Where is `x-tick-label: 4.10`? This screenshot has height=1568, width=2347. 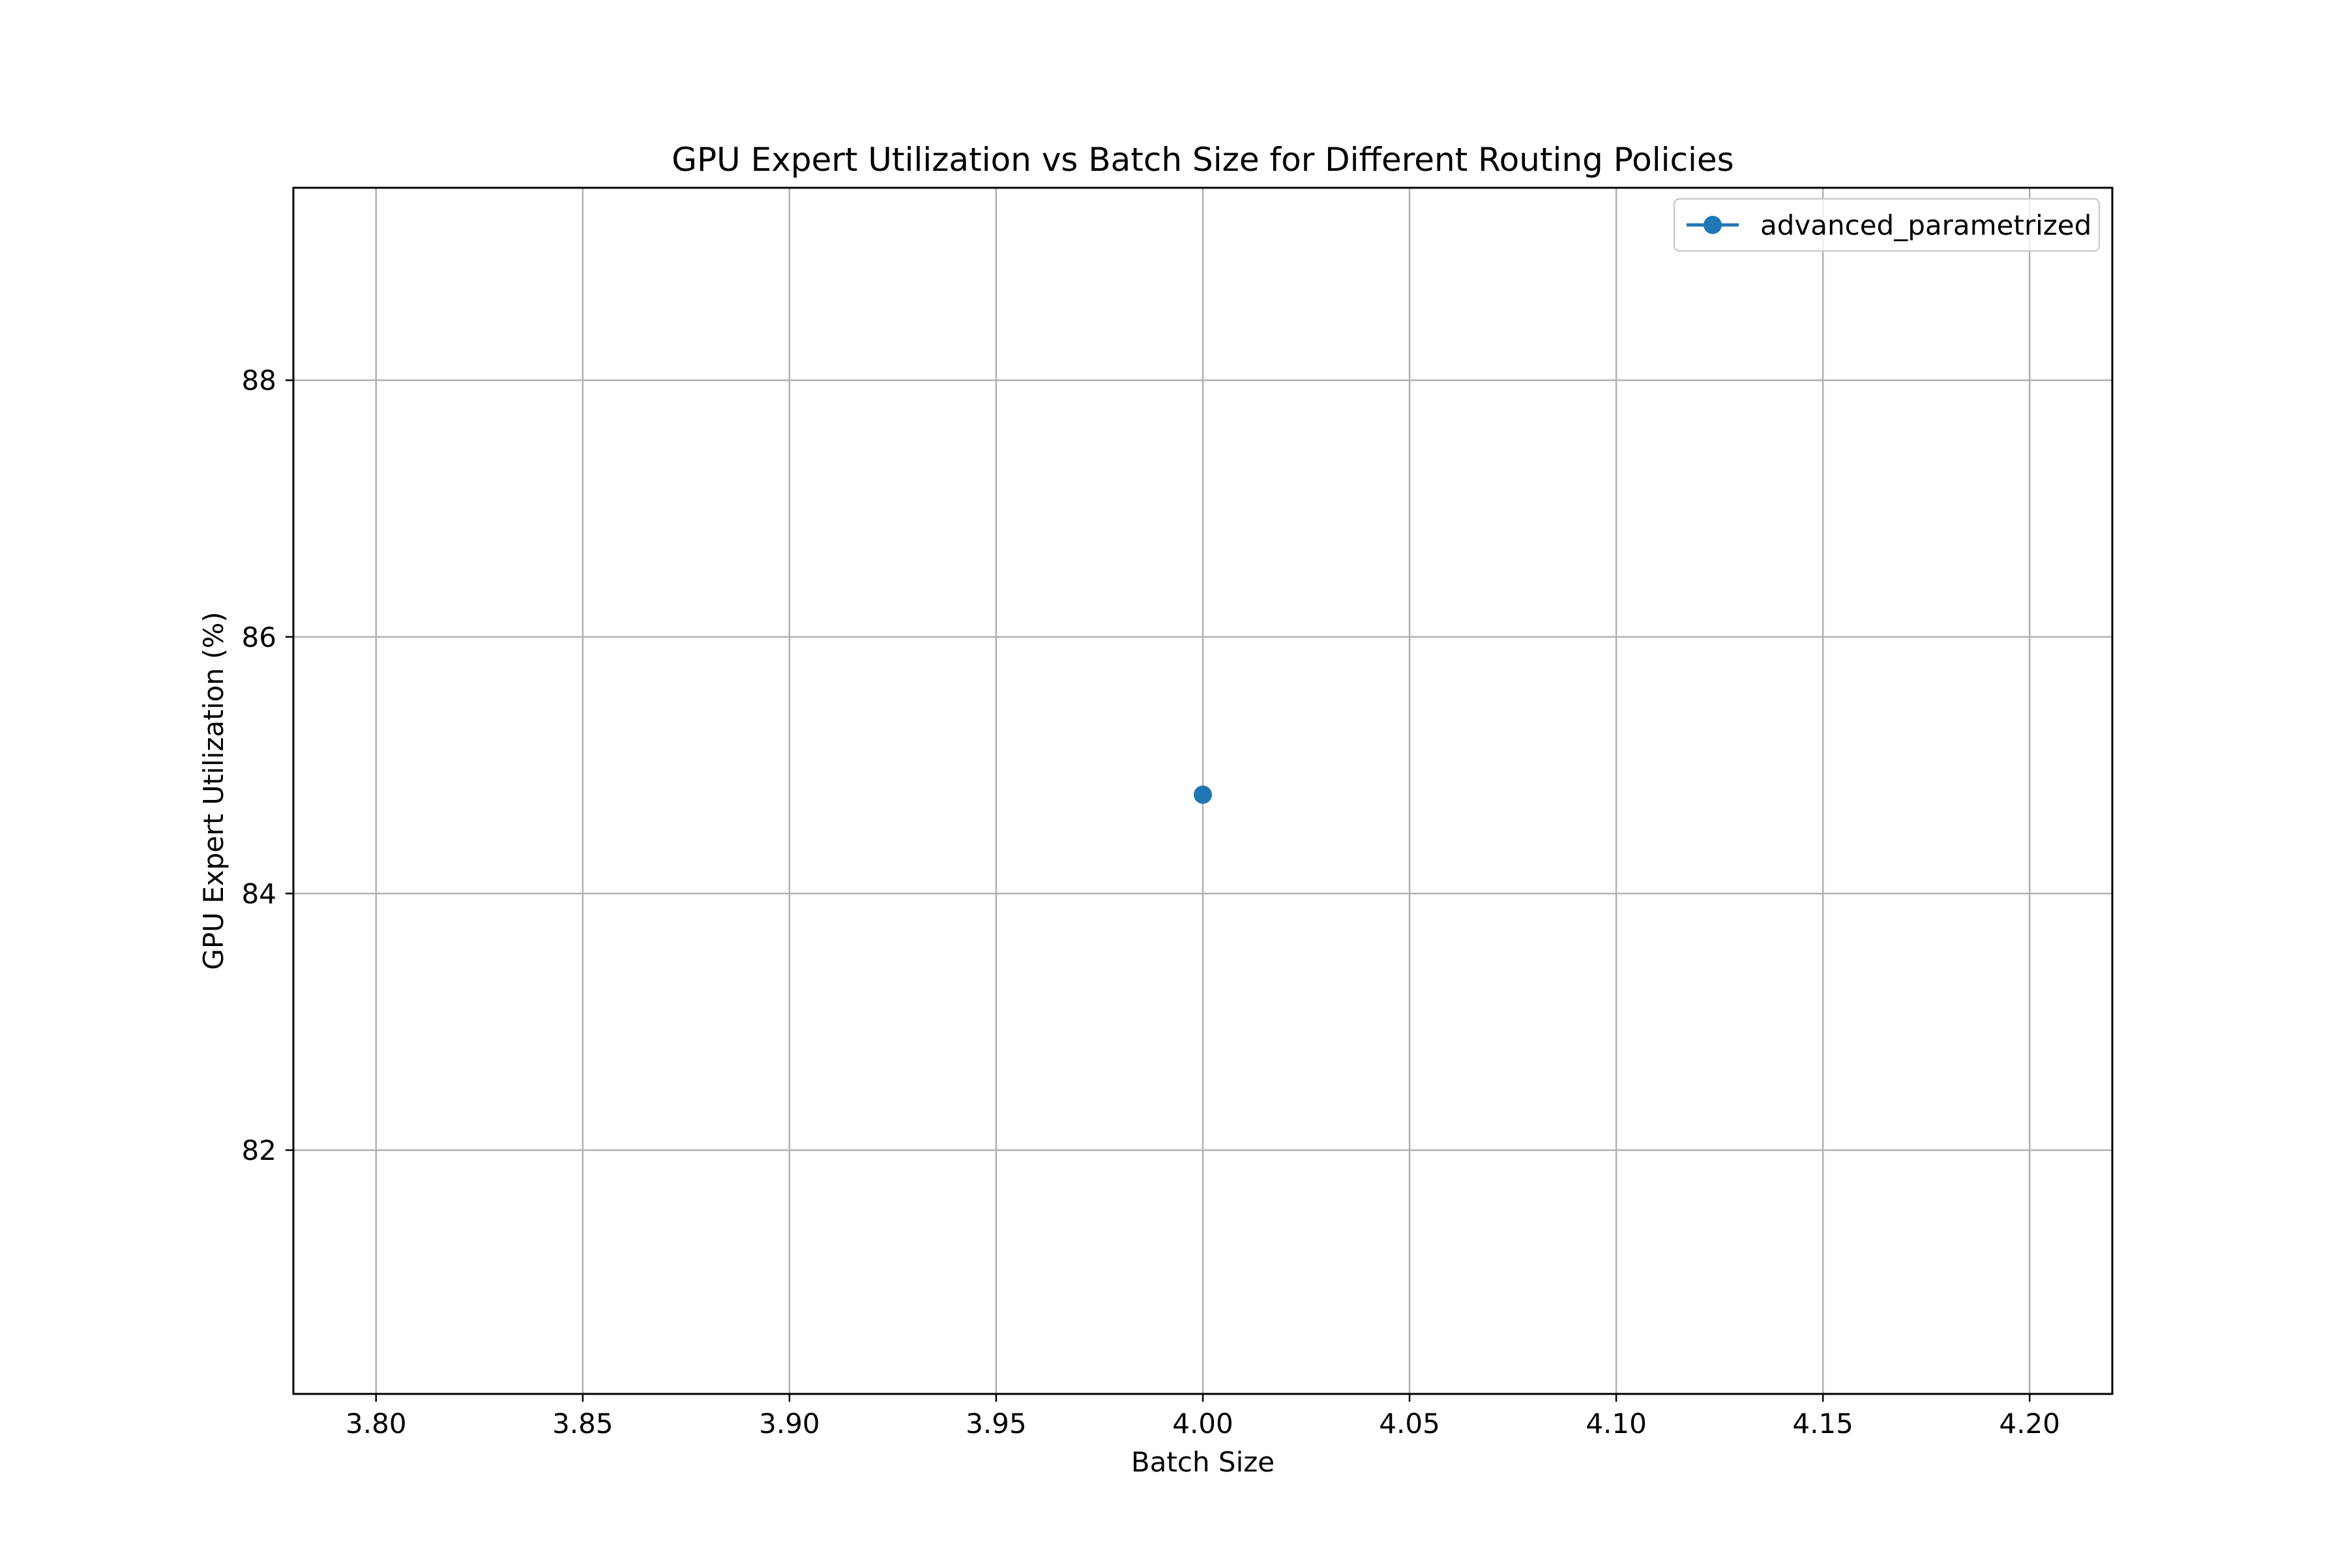 x-tick-label: 4.10 is located at coordinates (1616, 1424).